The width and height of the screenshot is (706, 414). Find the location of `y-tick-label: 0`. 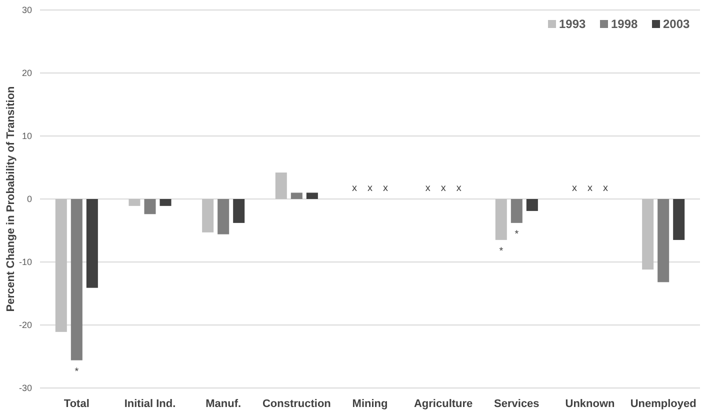

y-tick-label: 0 is located at coordinates (29, 199).